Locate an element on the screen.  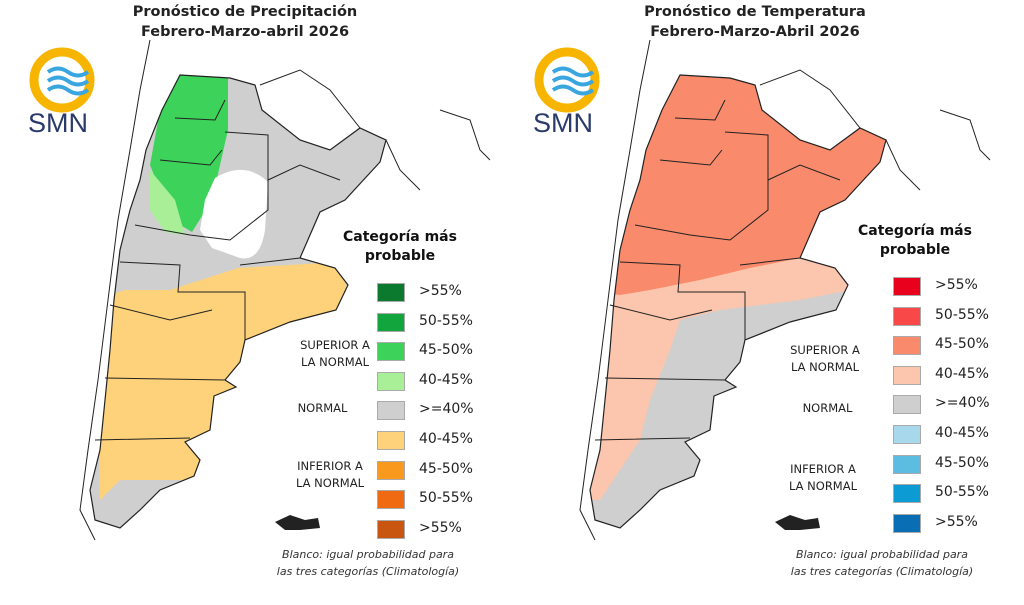
title-line: Febrero-Marzo-abril 2026 is located at coordinates (245, 32).